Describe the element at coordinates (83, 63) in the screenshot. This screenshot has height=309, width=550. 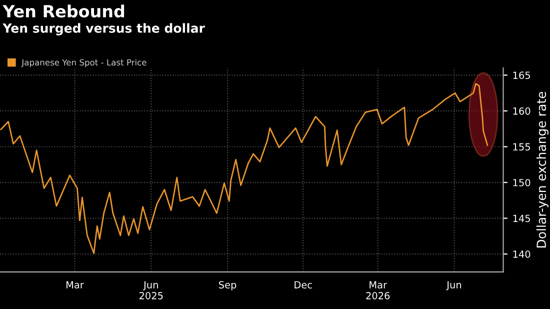
I see `legend-label: Japanese Yen Spot - Last Price` at that location.